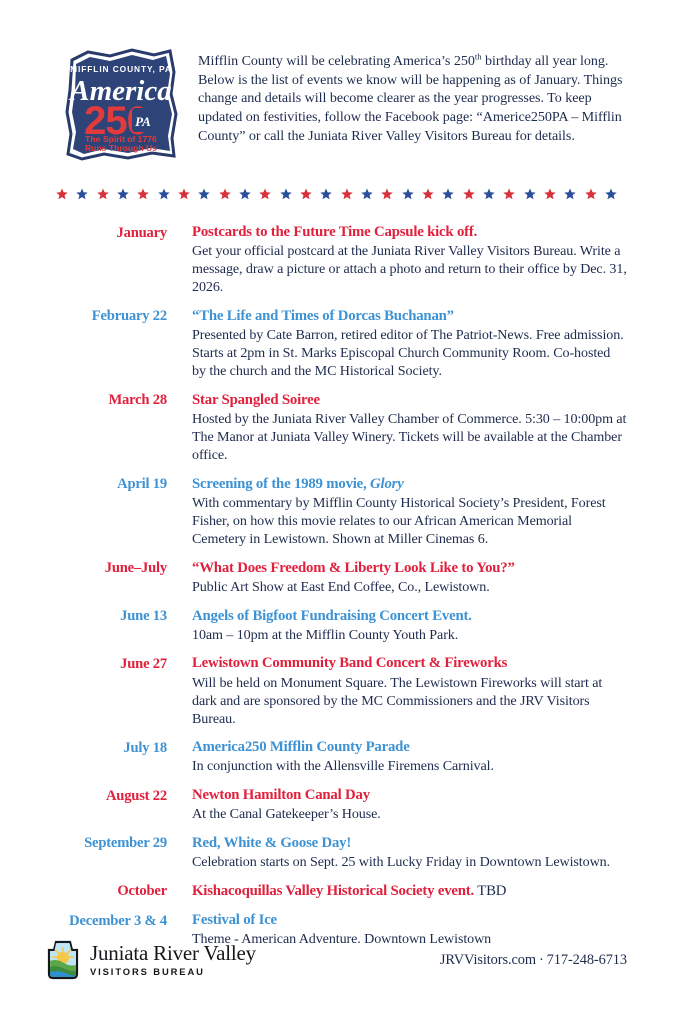 The height and width of the screenshot is (1024, 673). I want to click on event-date: March 28, so click(137, 400).